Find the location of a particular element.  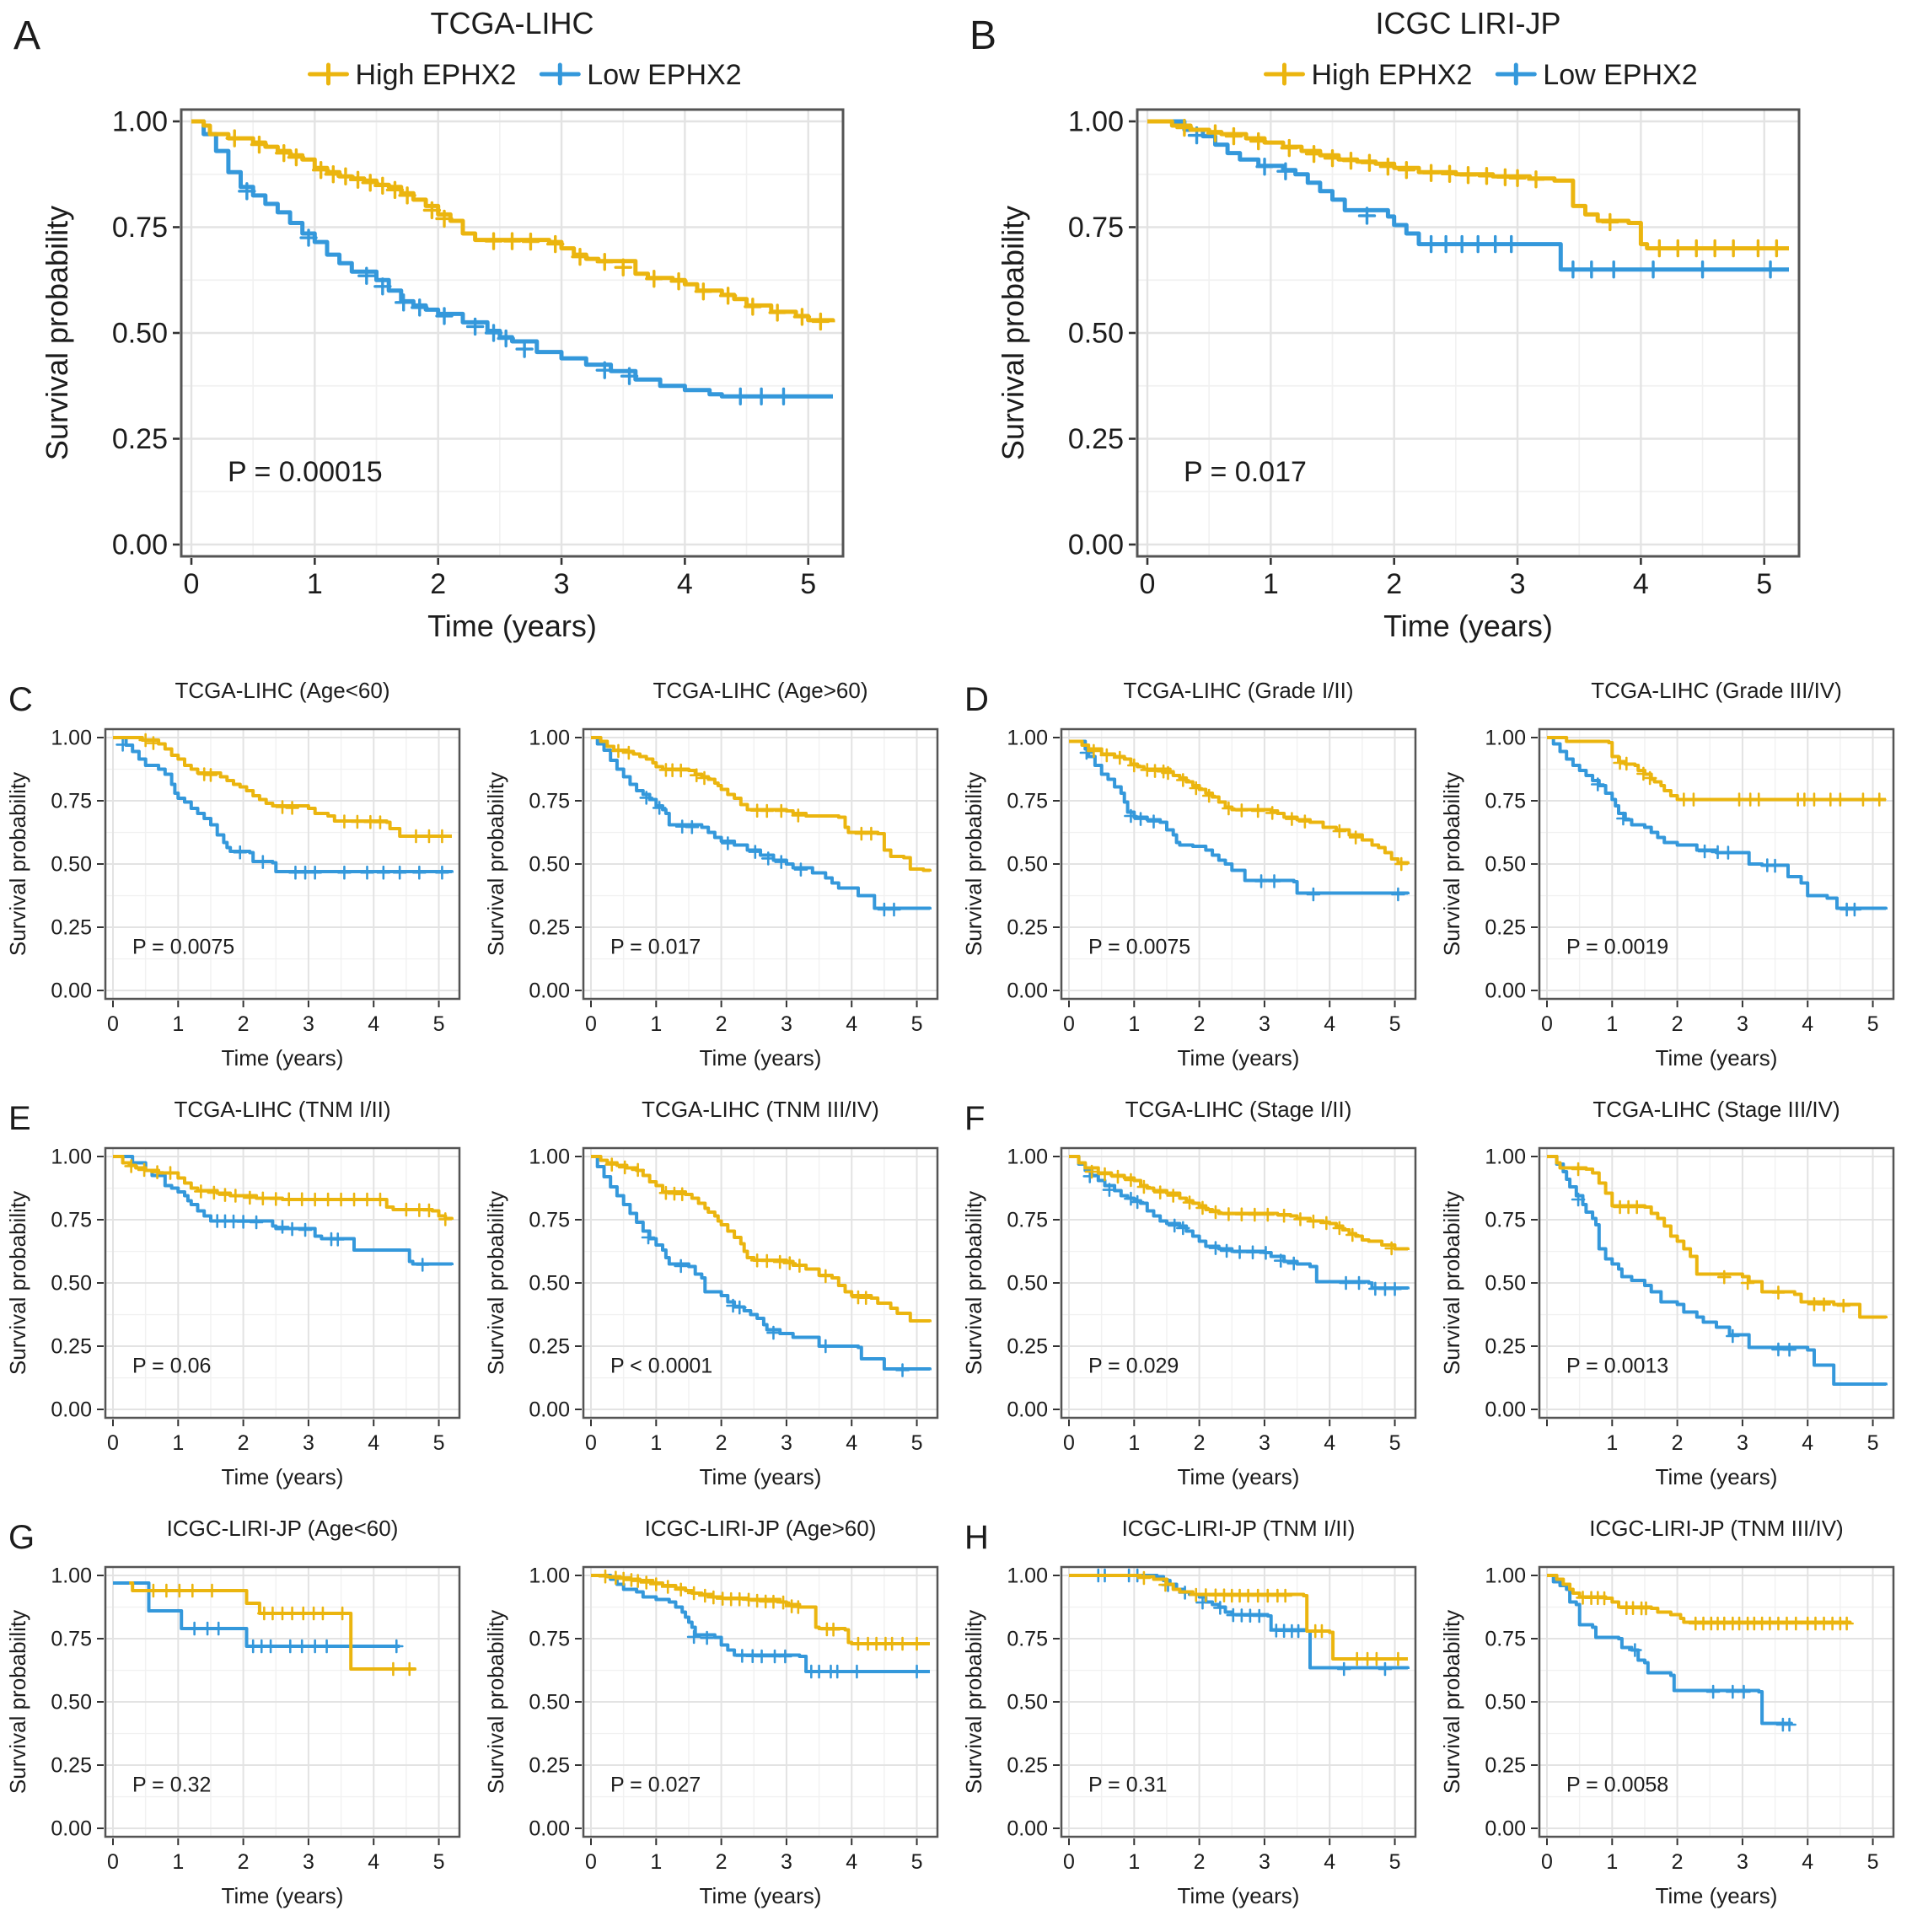

x-axis-label: Time (years) is located at coordinates (1468, 626).